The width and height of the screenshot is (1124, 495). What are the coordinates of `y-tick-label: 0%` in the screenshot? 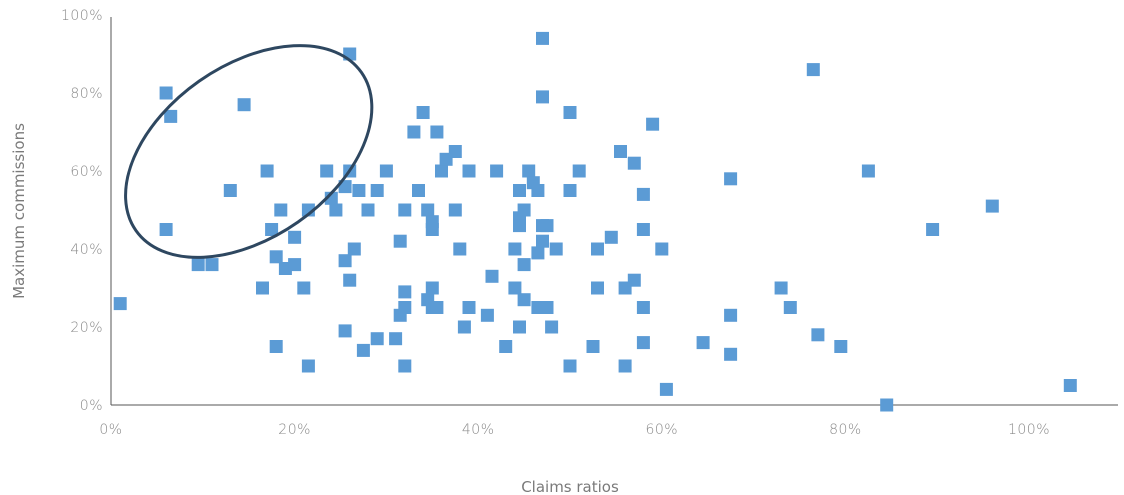 It's located at (91, 406).